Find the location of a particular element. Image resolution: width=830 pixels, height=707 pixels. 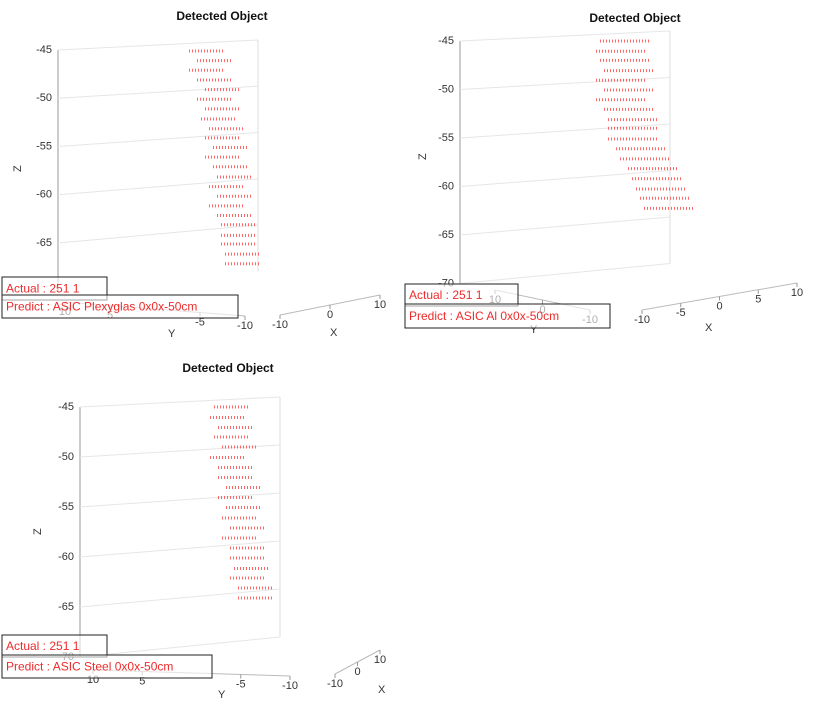

y-tick-label: 5 is located at coordinates (142, 681).